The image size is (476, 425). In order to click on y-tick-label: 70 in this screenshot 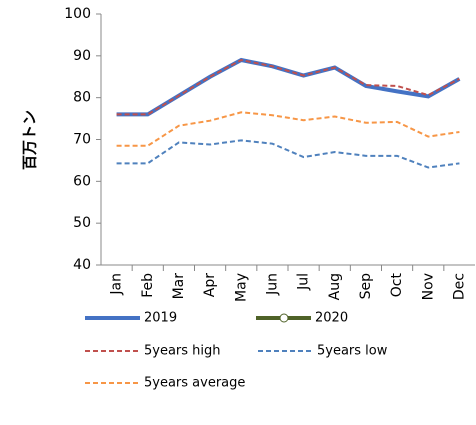, I will do `click(82, 140)`.